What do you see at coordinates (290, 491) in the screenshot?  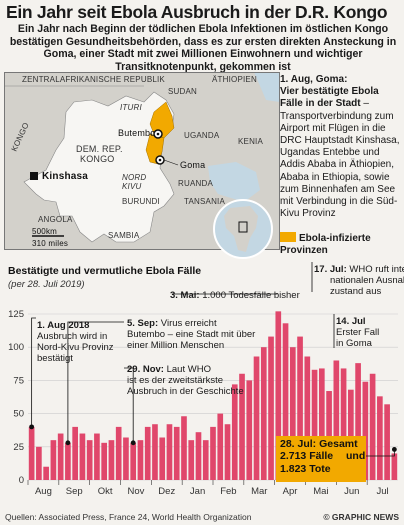 I see `x-tick-label: Apr` at bounding box center [290, 491].